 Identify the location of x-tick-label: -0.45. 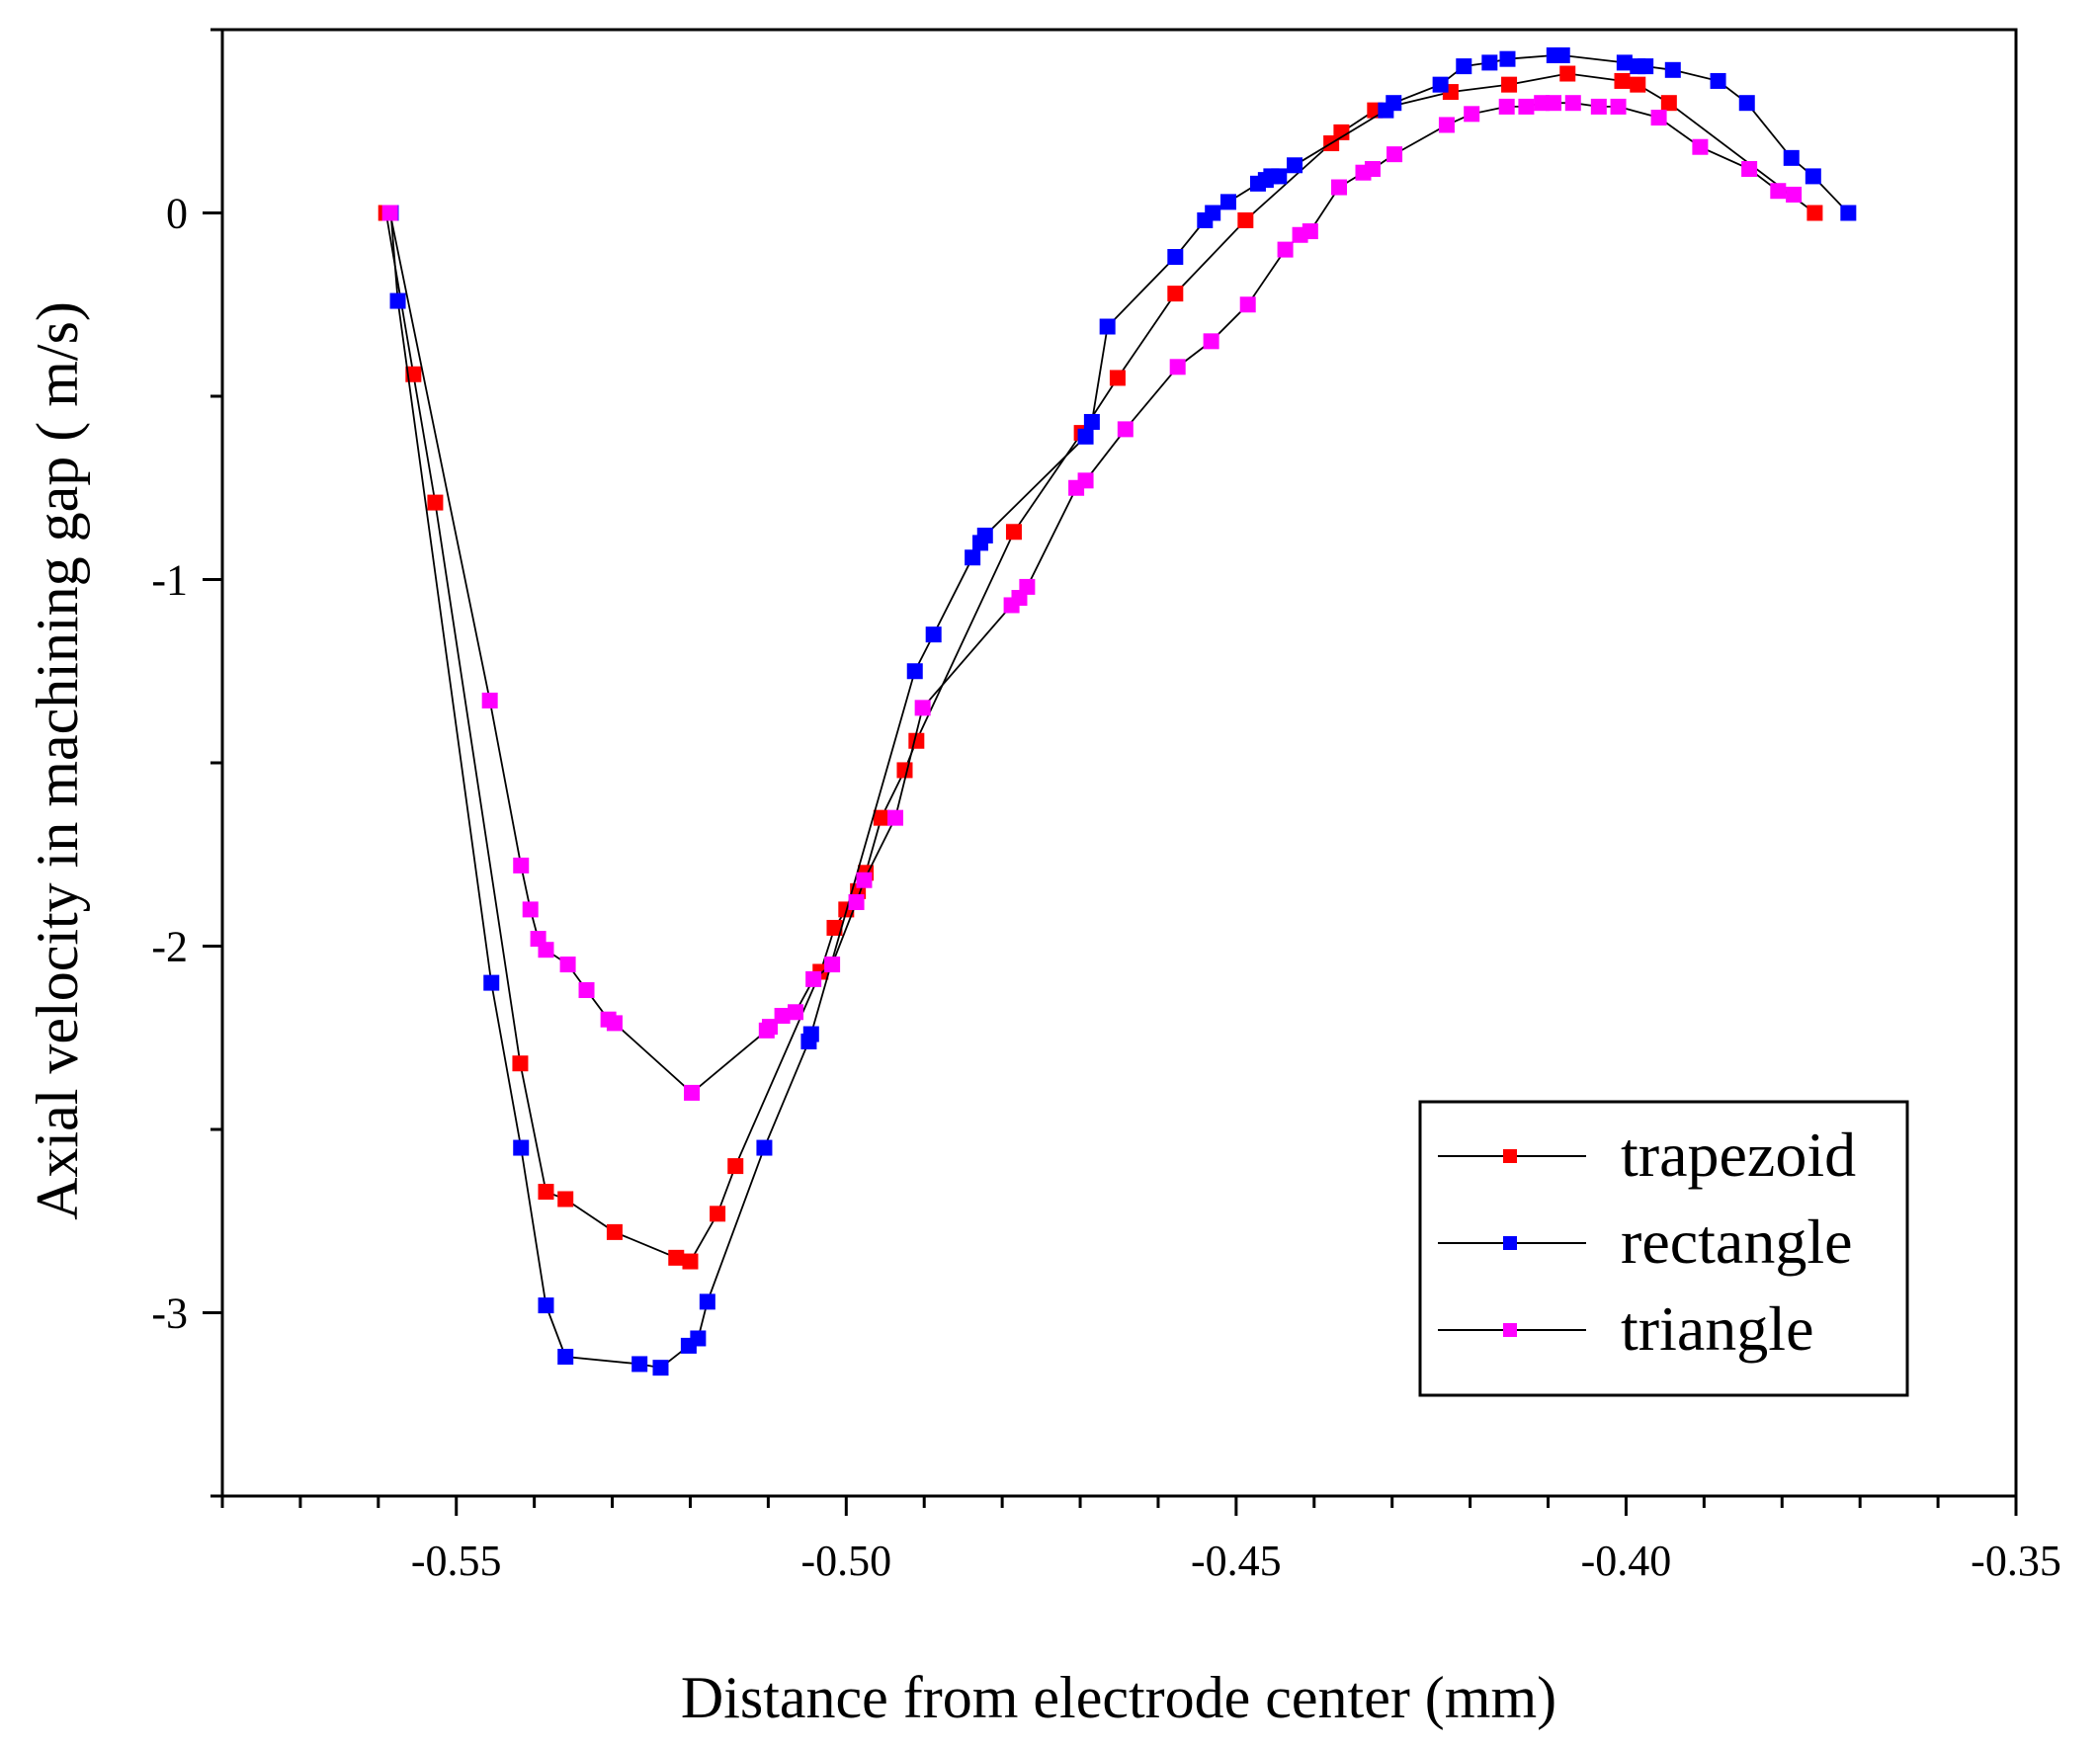
(1236, 1561).